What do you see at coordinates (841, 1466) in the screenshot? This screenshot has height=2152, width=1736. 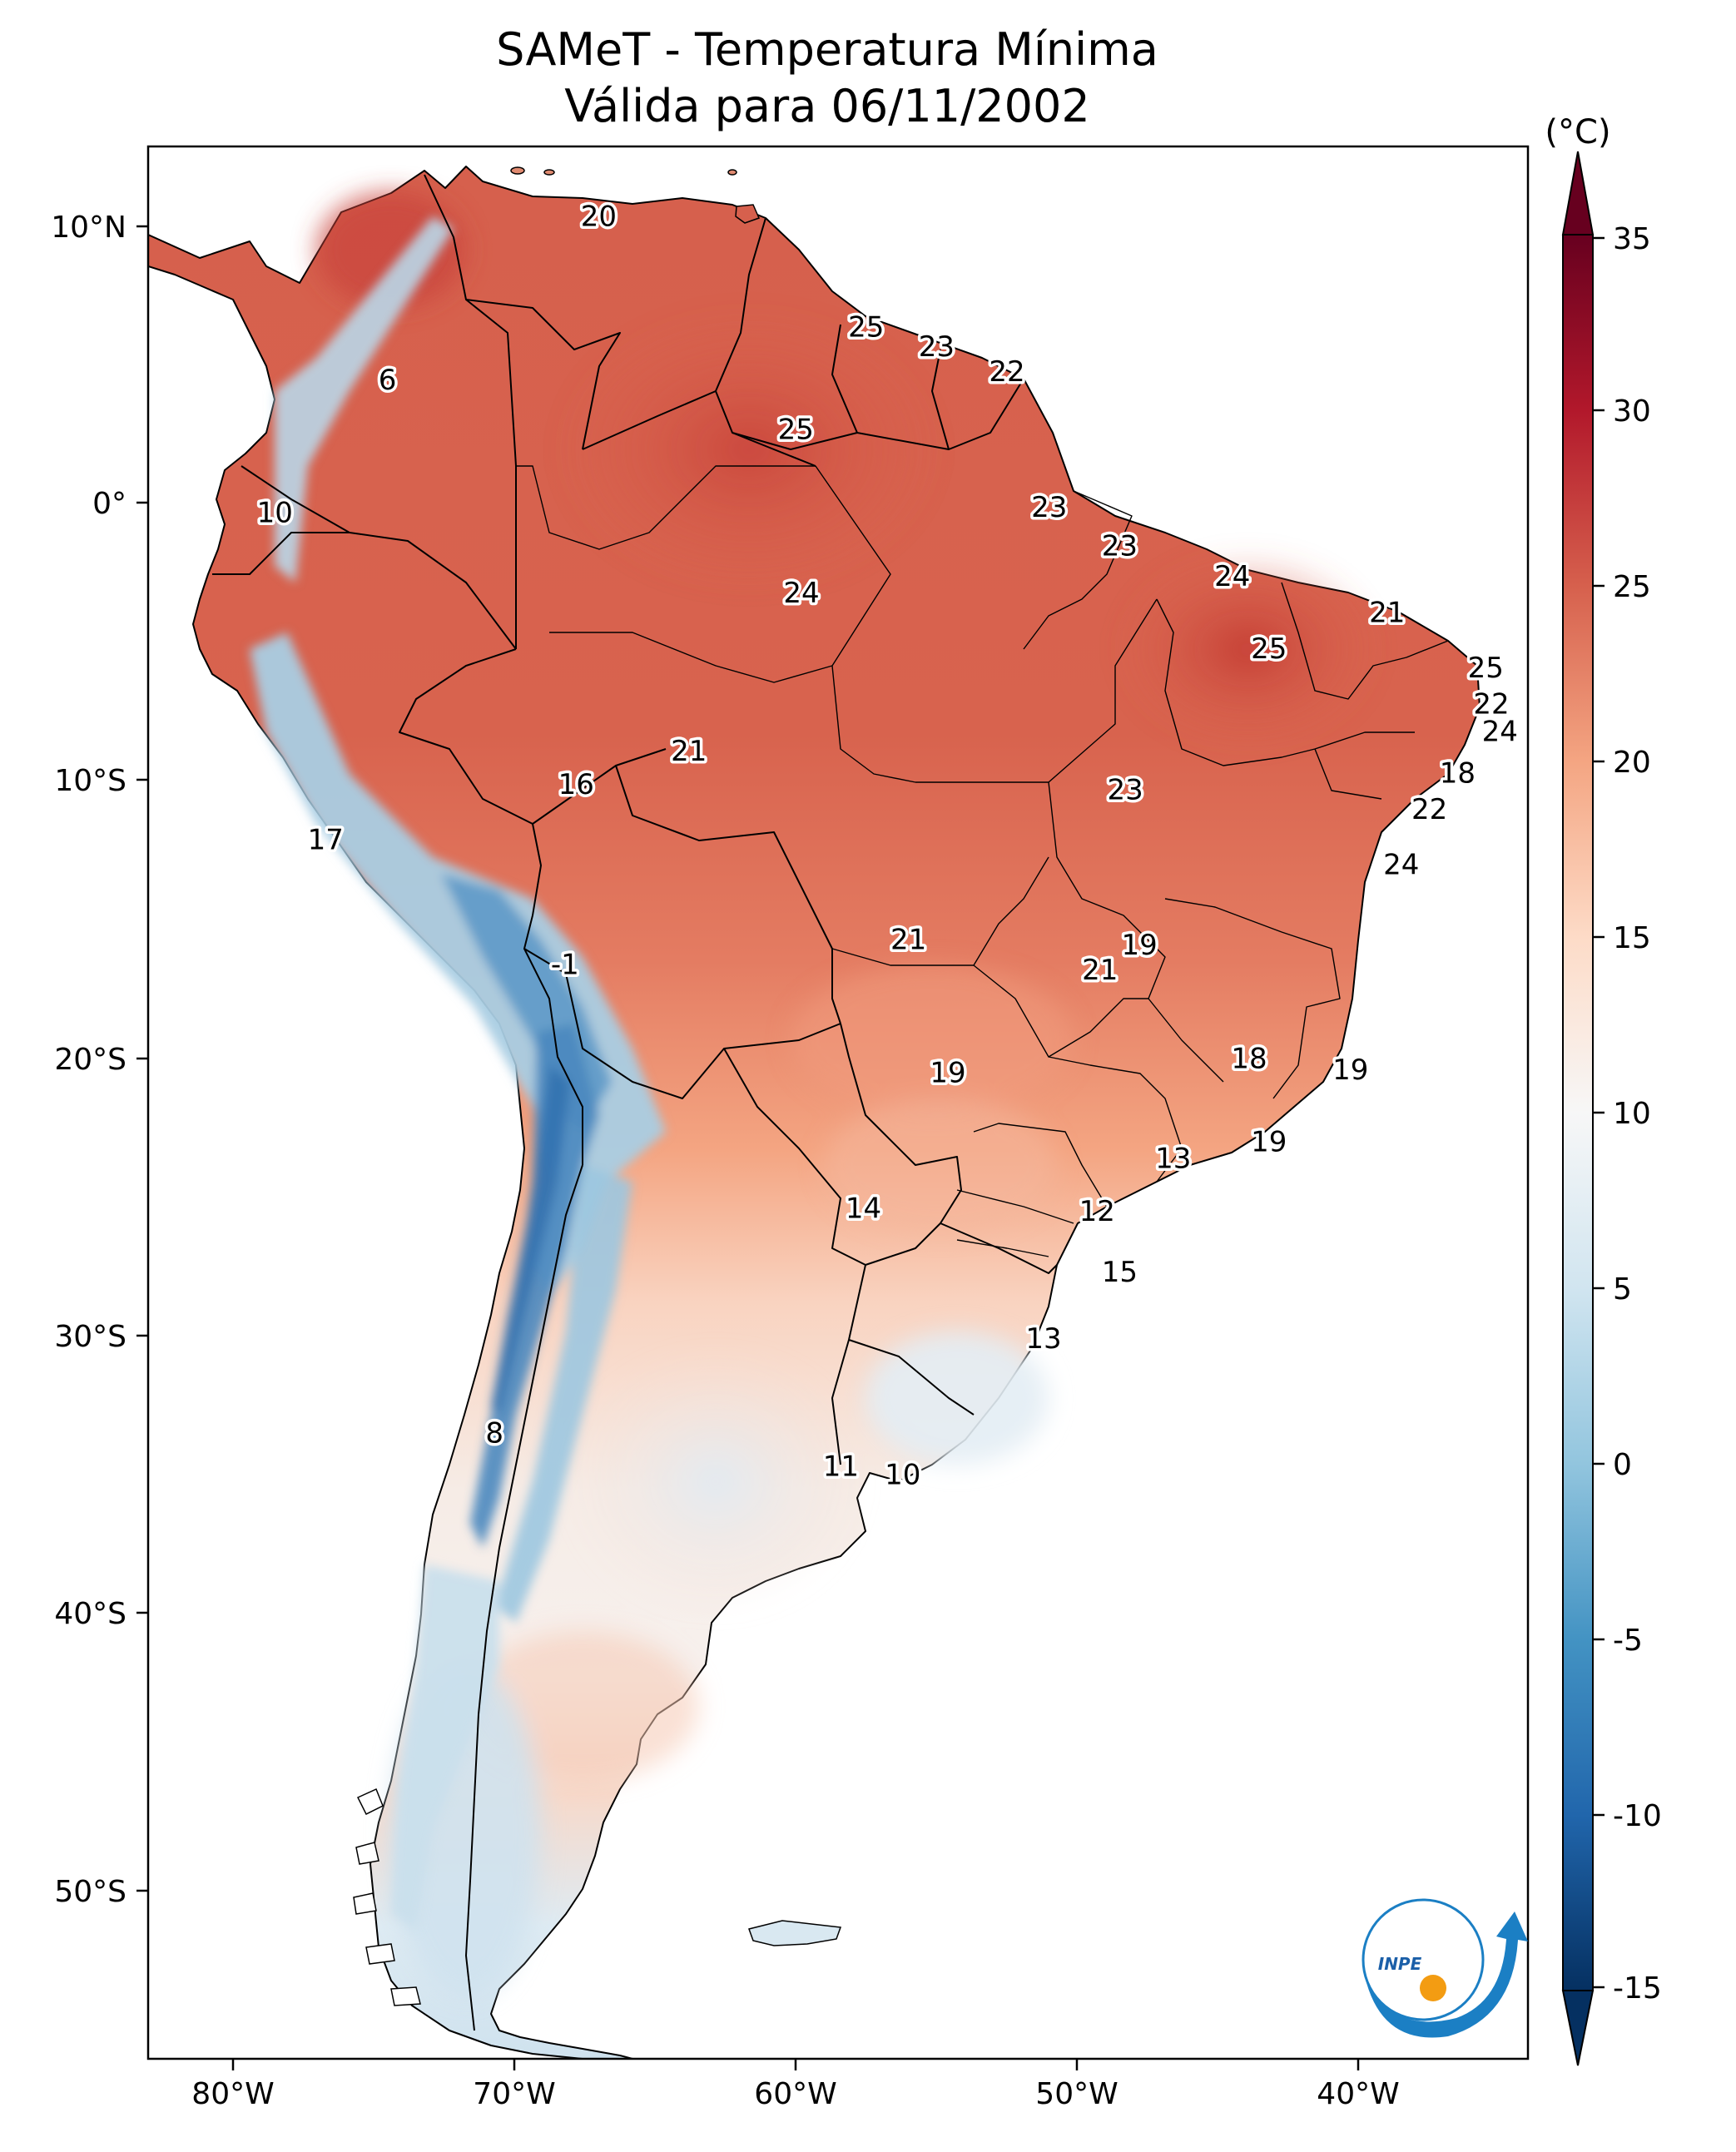 I see `station-value-label: 11` at bounding box center [841, 1466].